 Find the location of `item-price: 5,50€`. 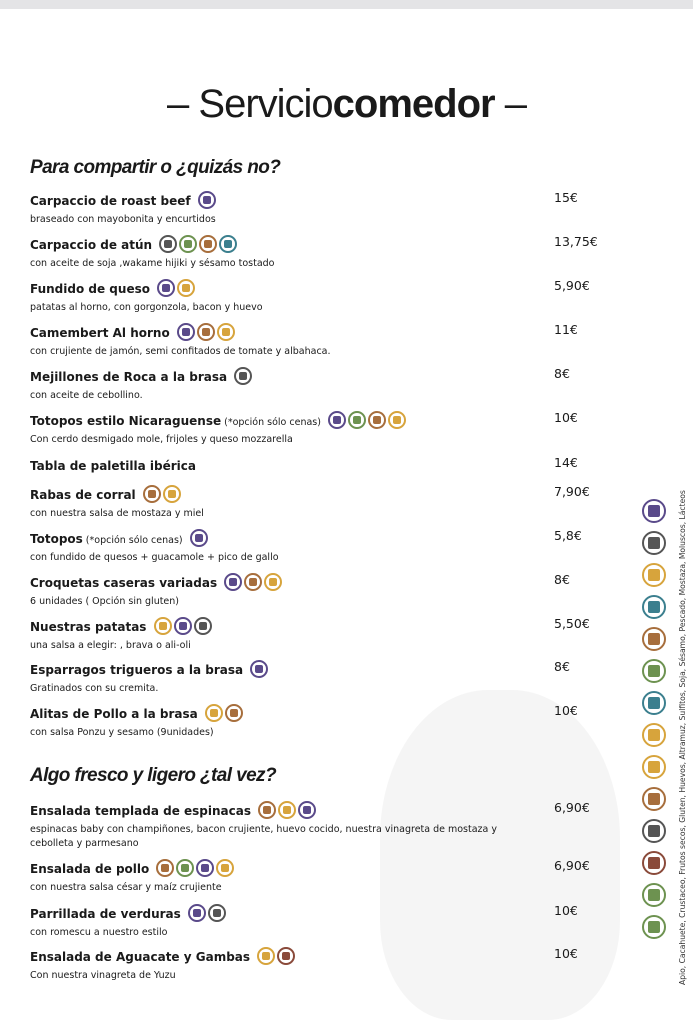

item-price: 5,50€ is located at coordinates (572, 623).